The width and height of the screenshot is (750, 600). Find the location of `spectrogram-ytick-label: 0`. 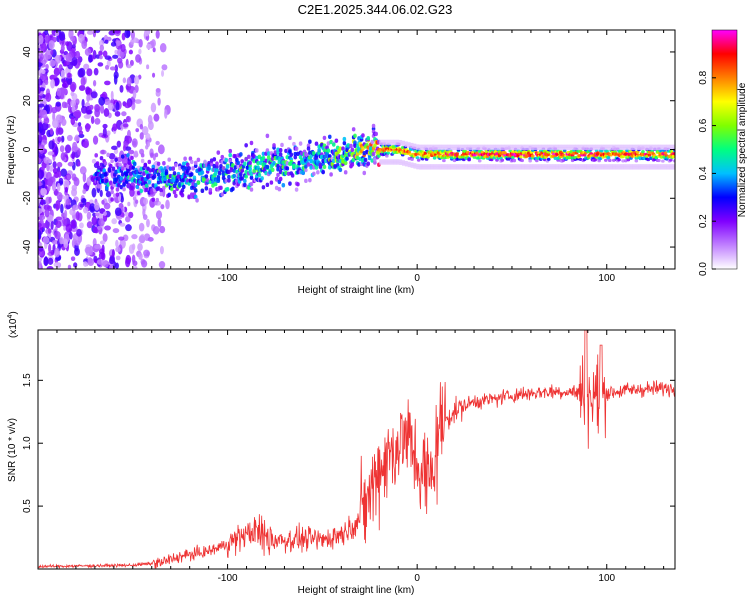

spectrogram-ytick-label: 0 is located at coordinates (27, 149).